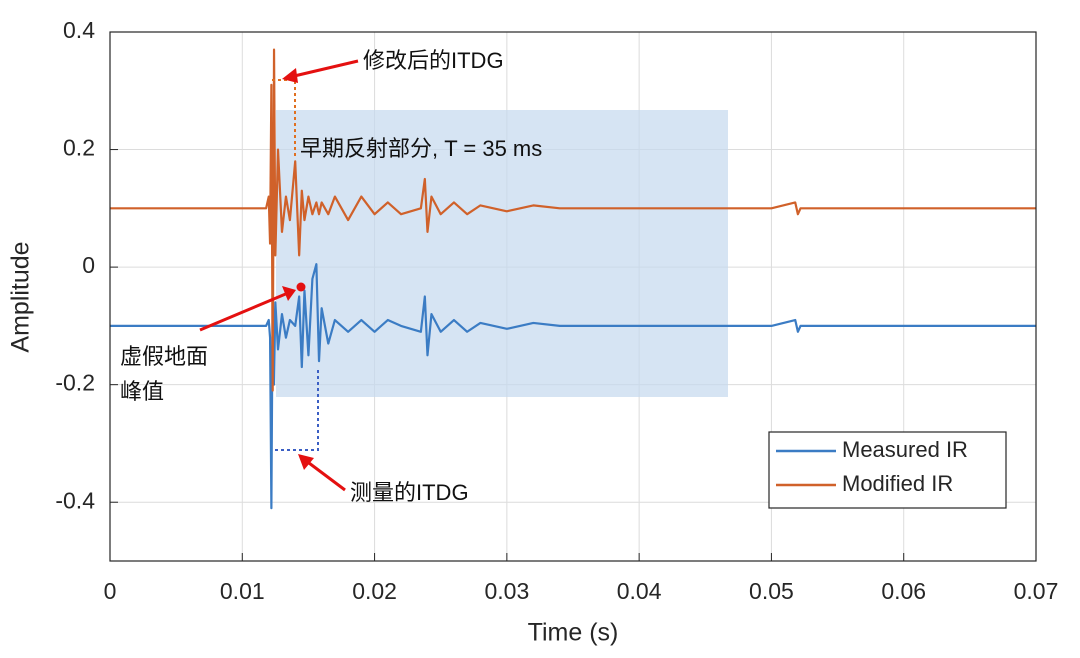 This screenshot has width=1080, height=658. Describe the element at coordinates (887, 470) in the screenshot. I see `legend-box` at that location.